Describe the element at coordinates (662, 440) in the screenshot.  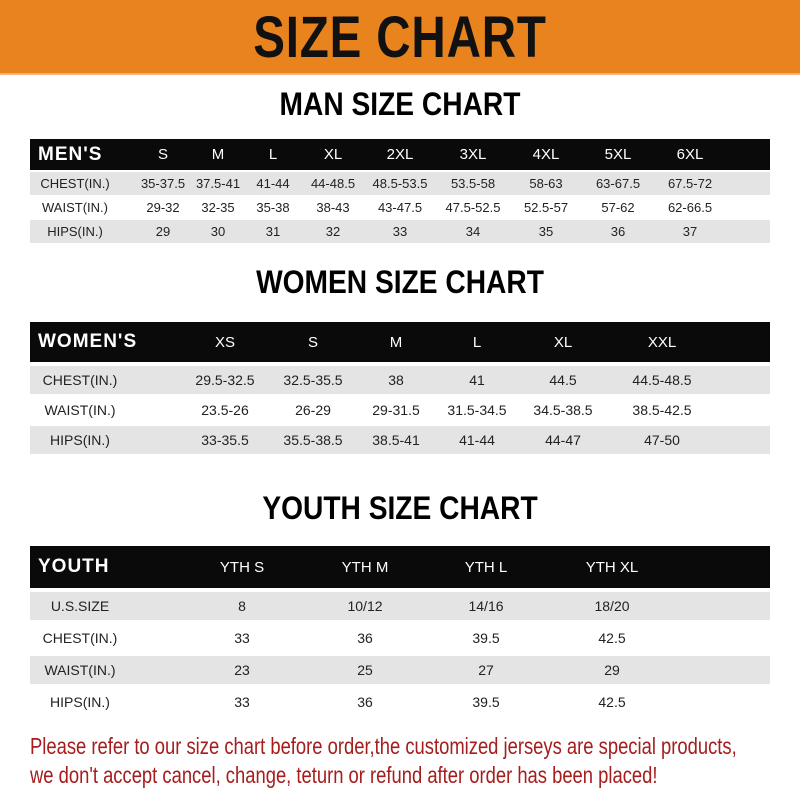
I see `measurement-cell: 47-50` at that location.